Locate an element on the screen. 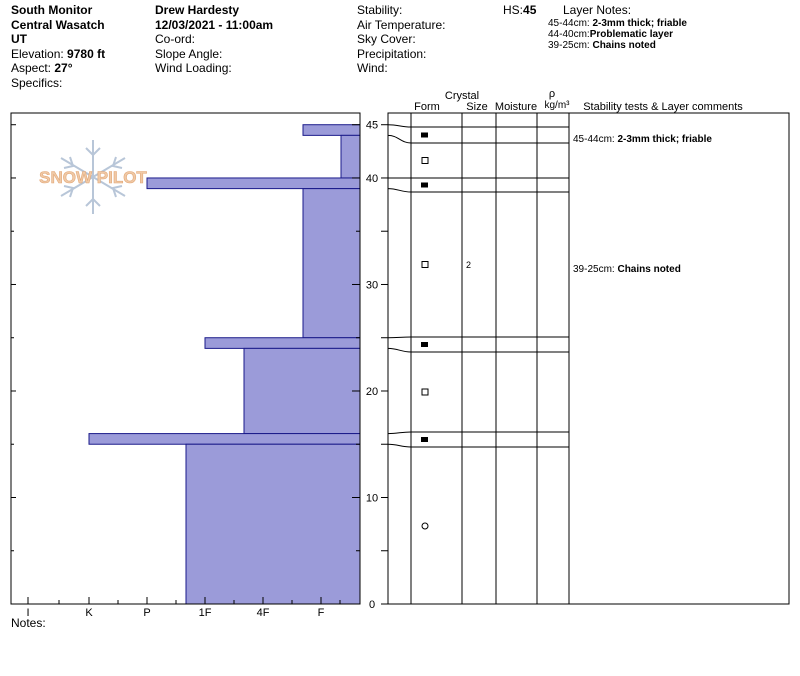 The image size is (800, 676). hardness-tick-label: P is located at coordinates (146, 613).